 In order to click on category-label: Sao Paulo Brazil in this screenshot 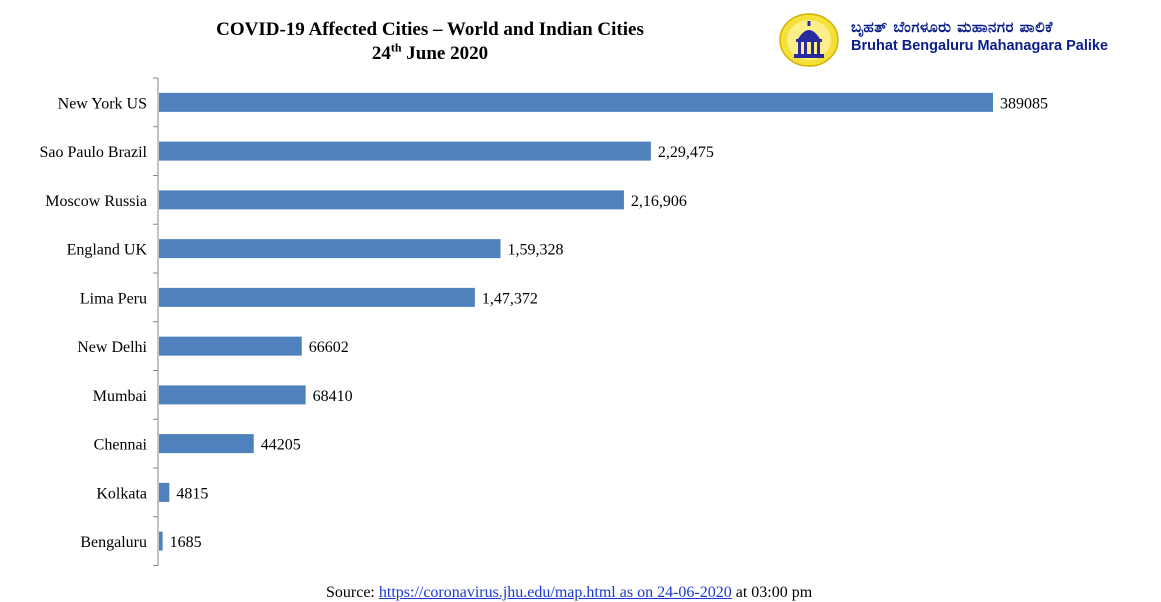, I will do `click(93, 152)`.